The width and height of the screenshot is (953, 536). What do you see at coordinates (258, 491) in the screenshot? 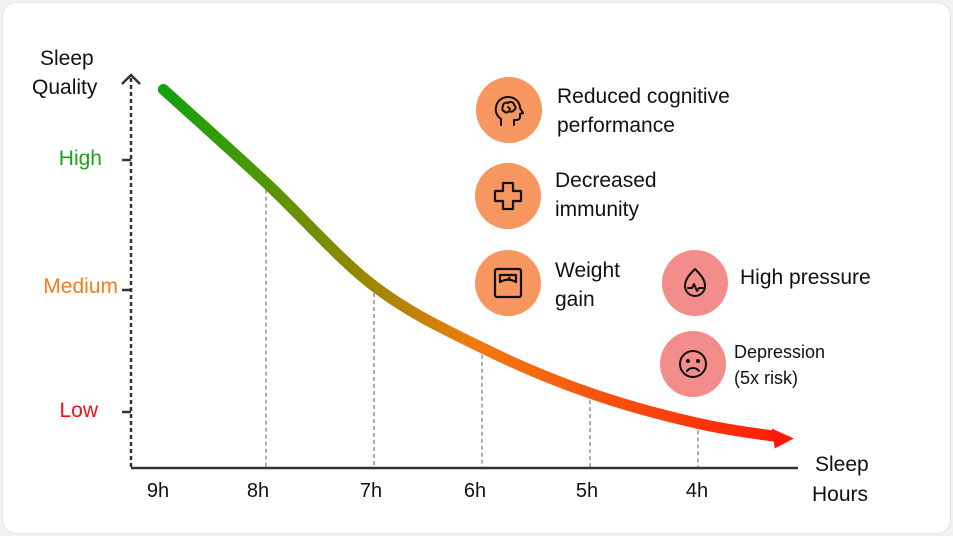
I see `x-label-8h: 8h` at bounding box center [258, 491].